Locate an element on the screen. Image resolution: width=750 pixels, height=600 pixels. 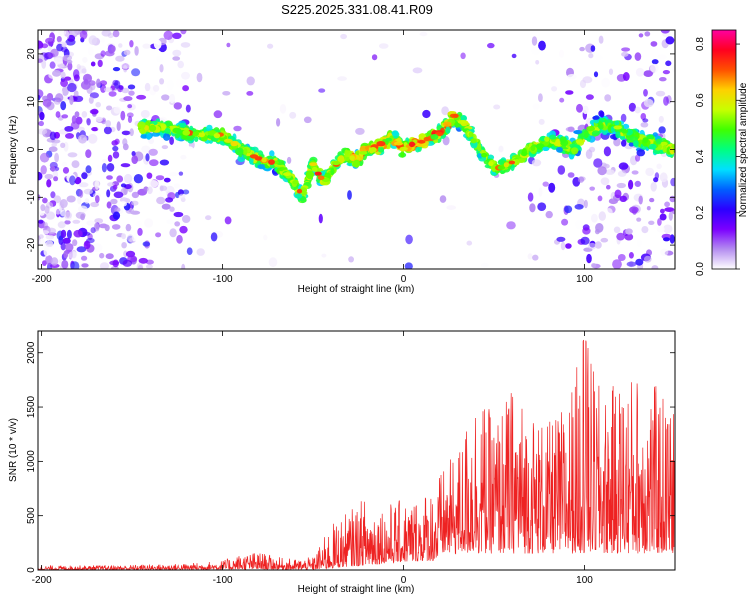
spectrogram-y-tick-label: 10 is located at coordinates (31, 102).